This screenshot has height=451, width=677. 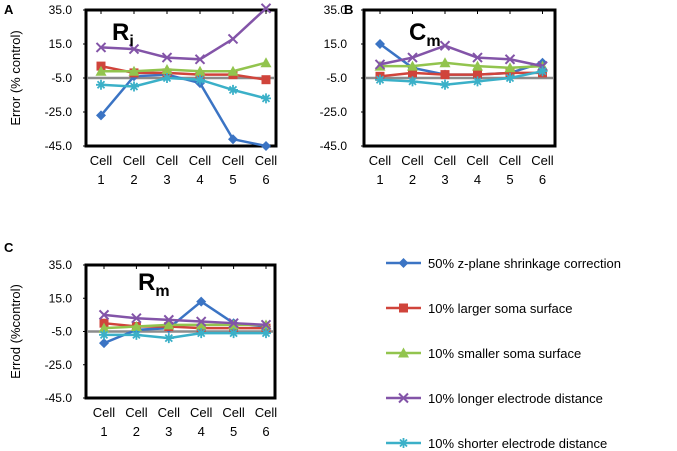 I want to click on panel-title: Ri, so click(x=123, y=34).